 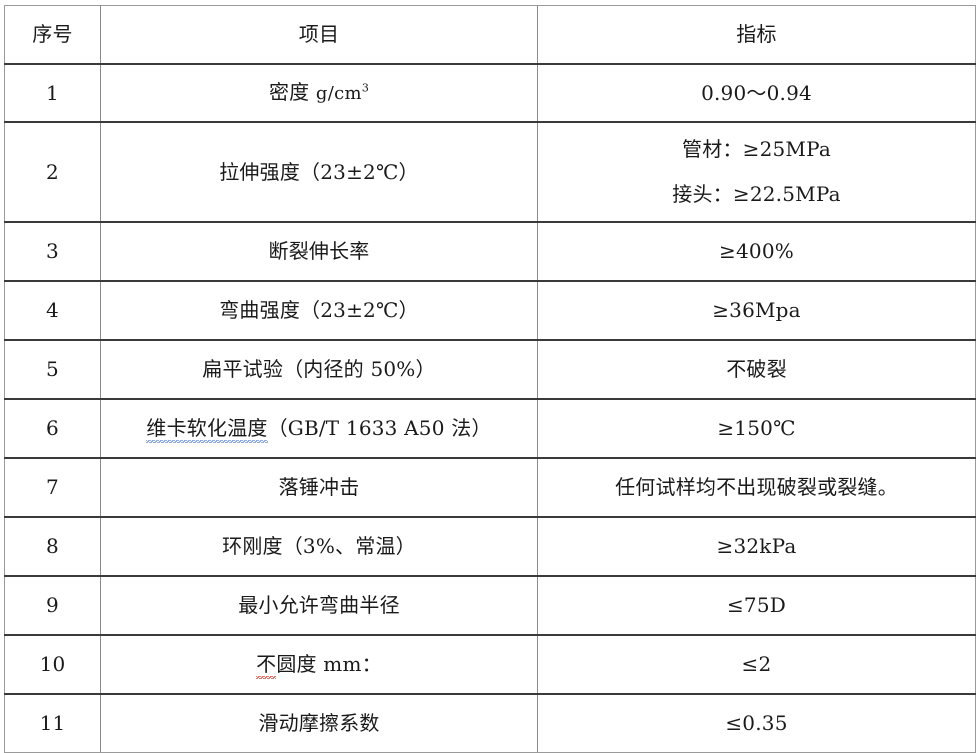 I want to click on table-row: 10 不圆度 mm： ≤2, so click(x=490, y=664).